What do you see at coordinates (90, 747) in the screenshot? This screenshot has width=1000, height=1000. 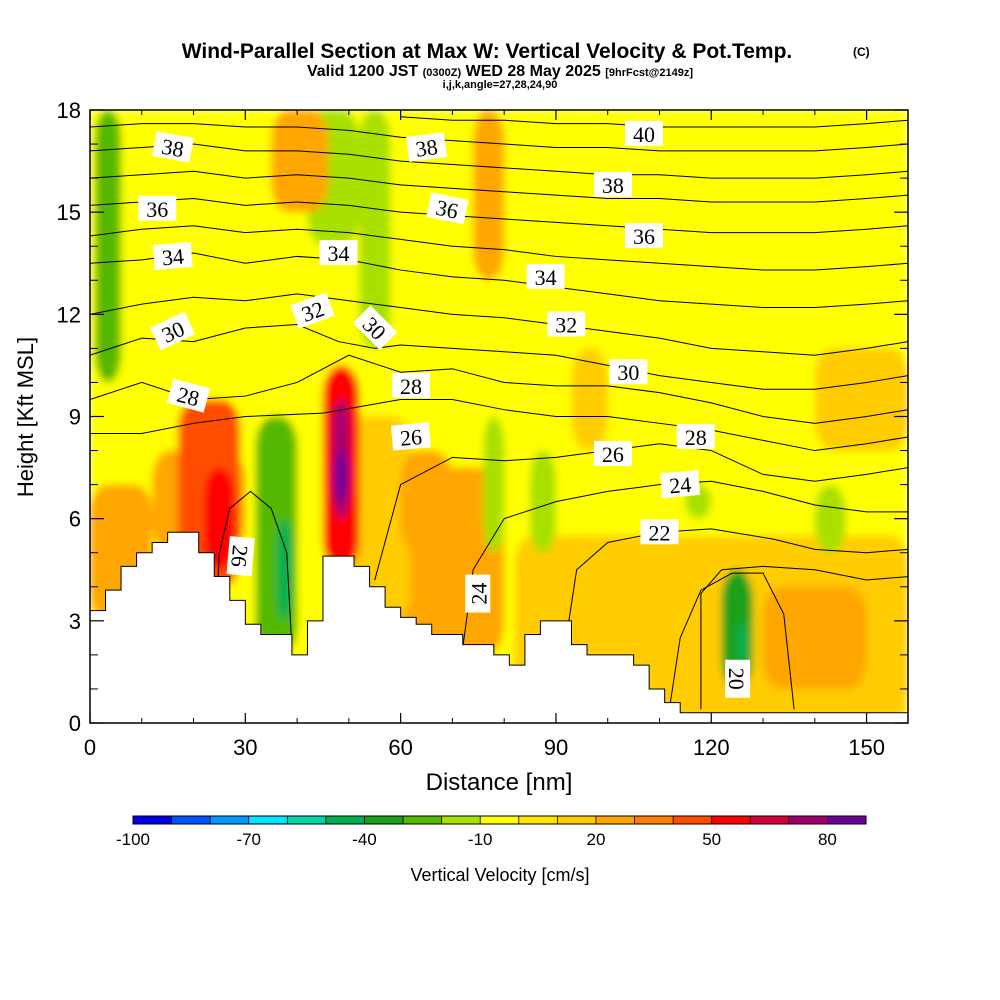 I see `x-tick-label: 0` at bounding box center [90, 747].